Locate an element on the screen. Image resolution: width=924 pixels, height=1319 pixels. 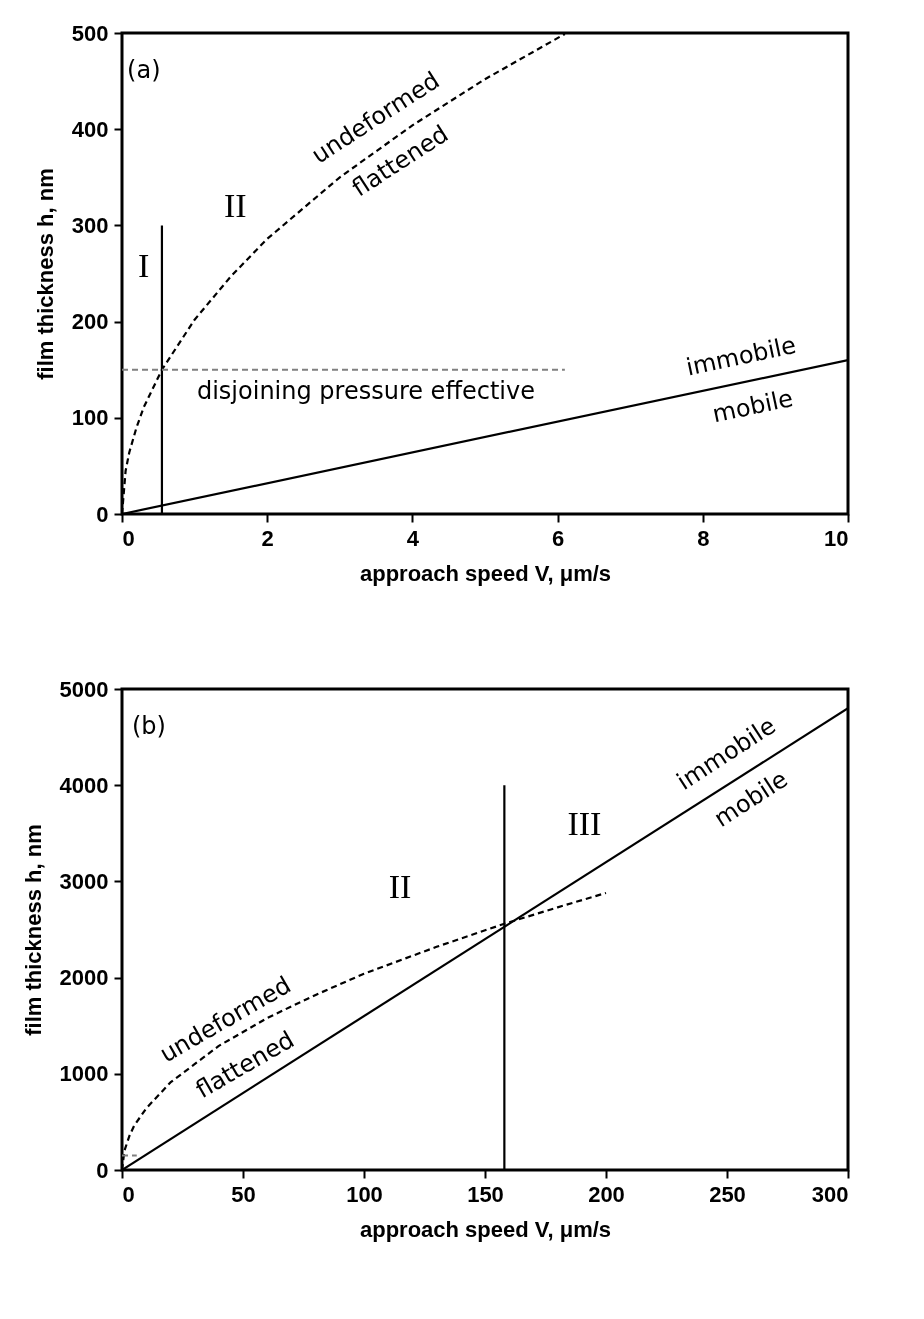
y-tick-label: 500 is located at coordinates (90, 33).